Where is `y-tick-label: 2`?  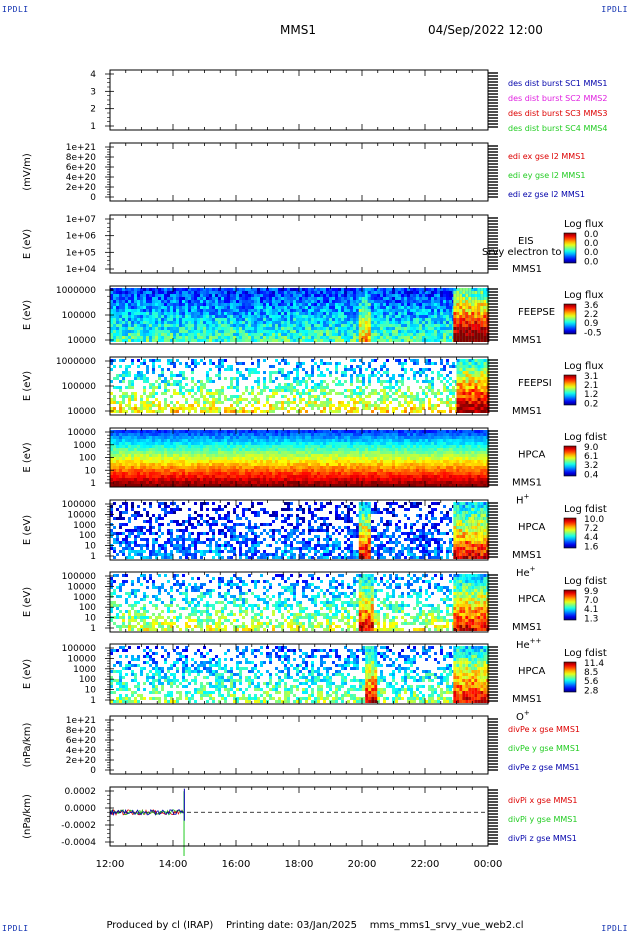 y-tick-label: 2 is located at coordinates (93, 110).